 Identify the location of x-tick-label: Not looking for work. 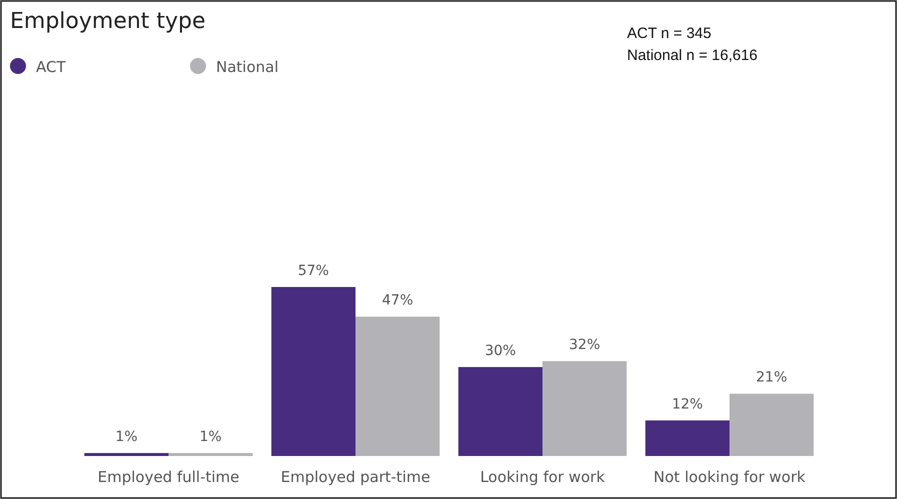
(730, 477).